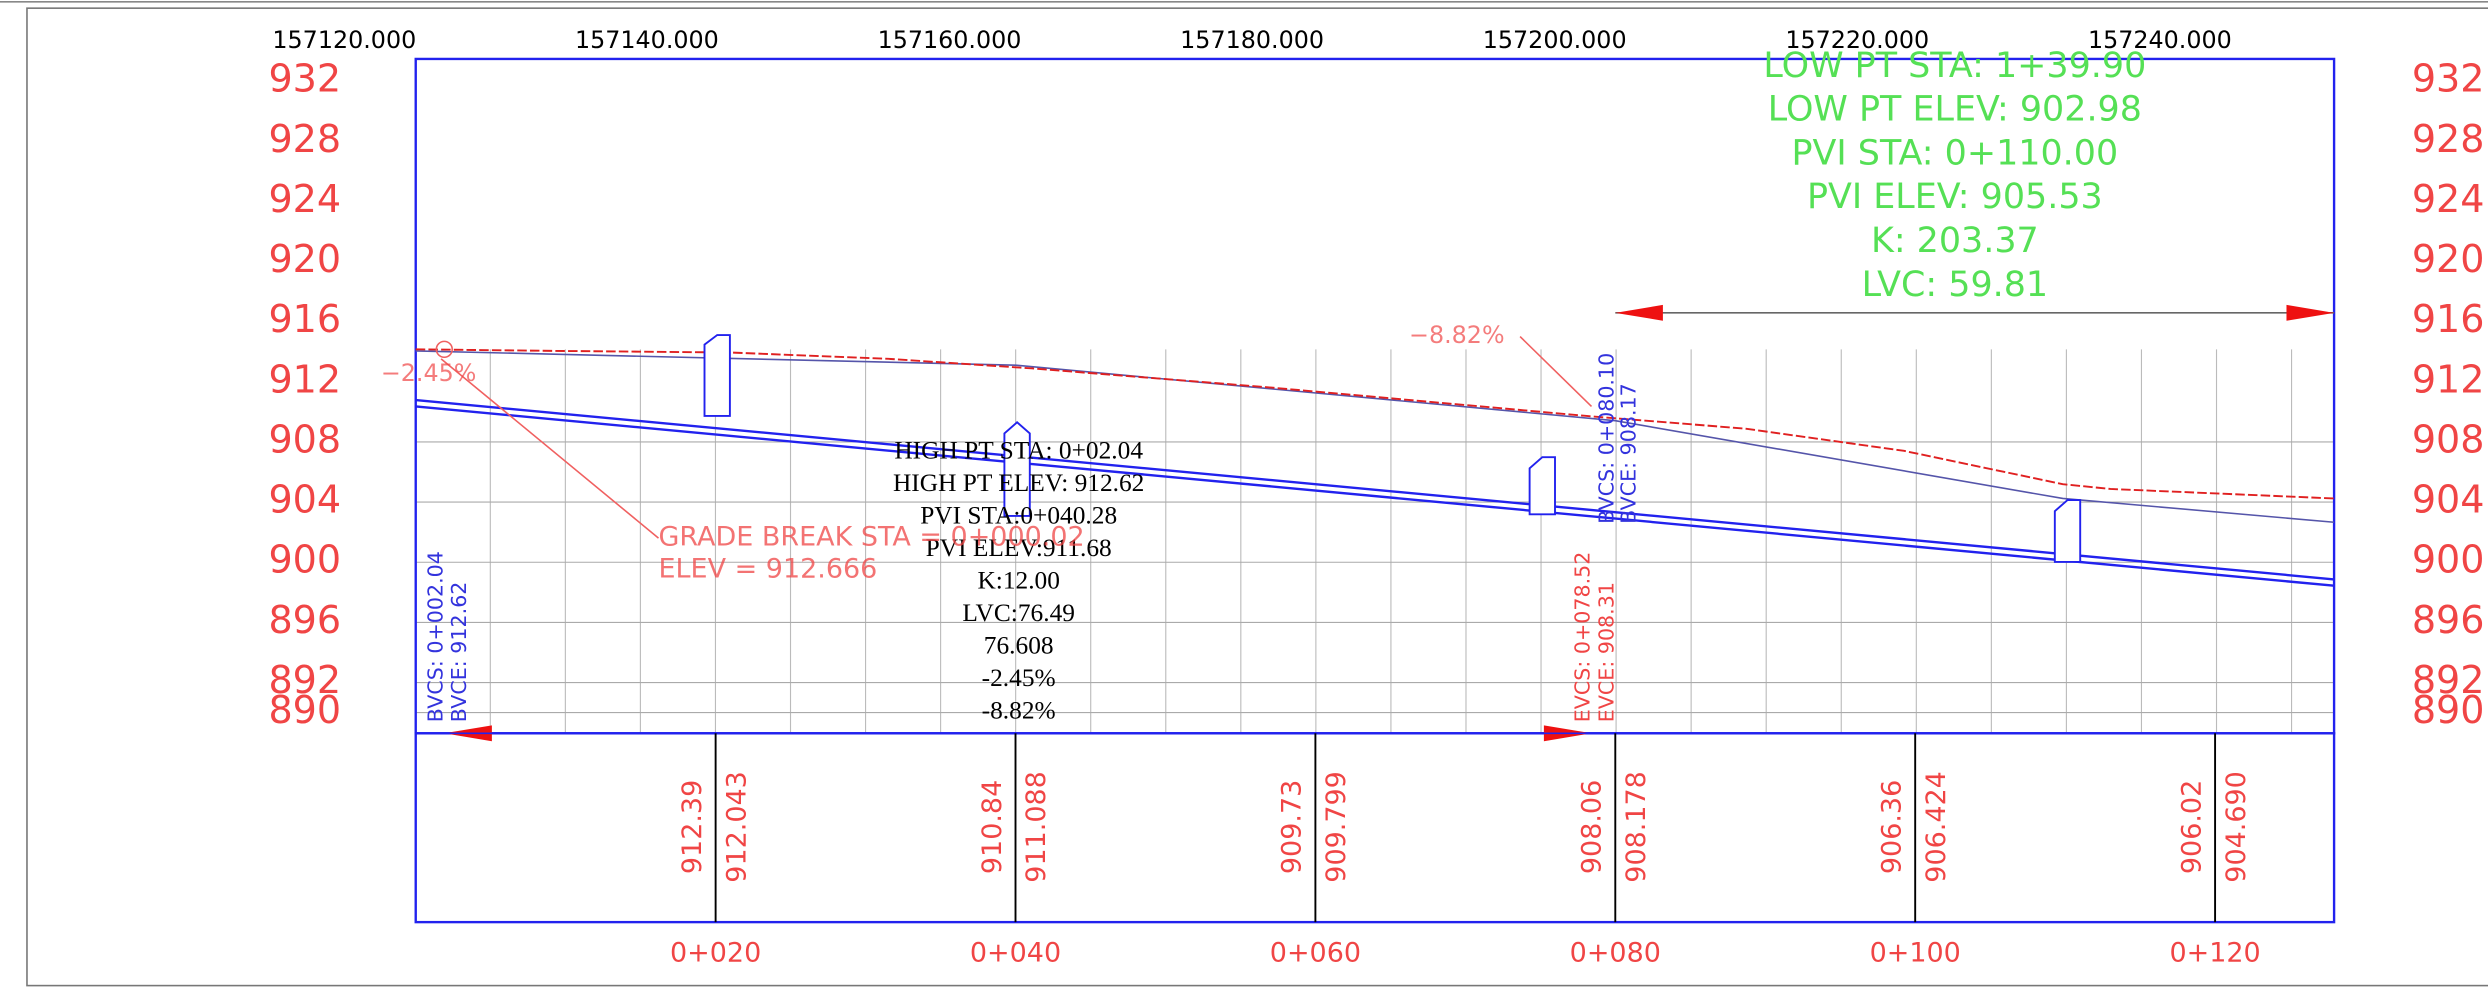 This screenshot has width=2488, height=989. What do you see at coordinates (1955, 153) in the screenshot?
I see `curve-info: PVI STA: 0+110.00` at bounding box center [1955, 153].